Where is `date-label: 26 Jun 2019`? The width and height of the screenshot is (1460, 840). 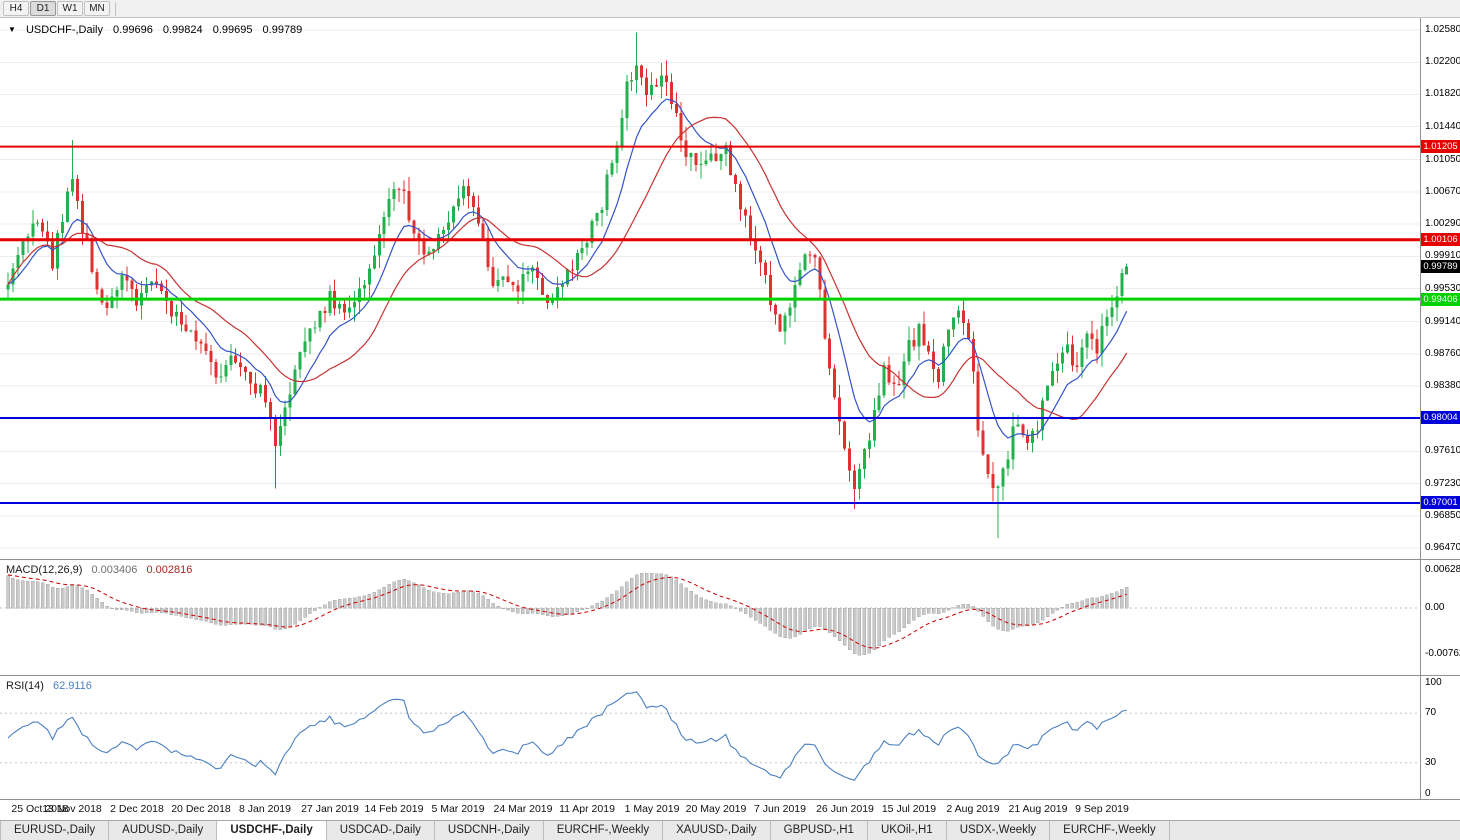
date-label: 26 Jun 2019 is located at coordinates (845, 809).